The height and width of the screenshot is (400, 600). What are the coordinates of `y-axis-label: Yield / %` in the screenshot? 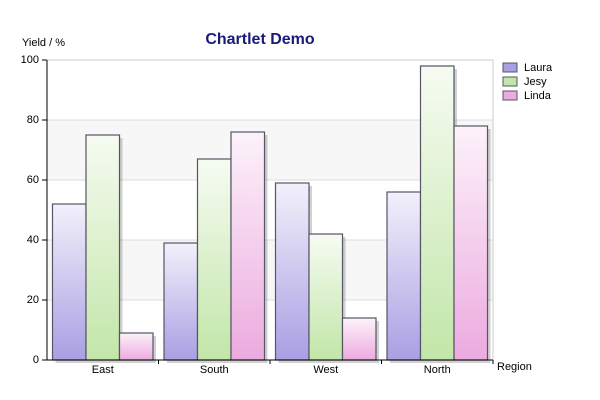 It's located at (43, 43).